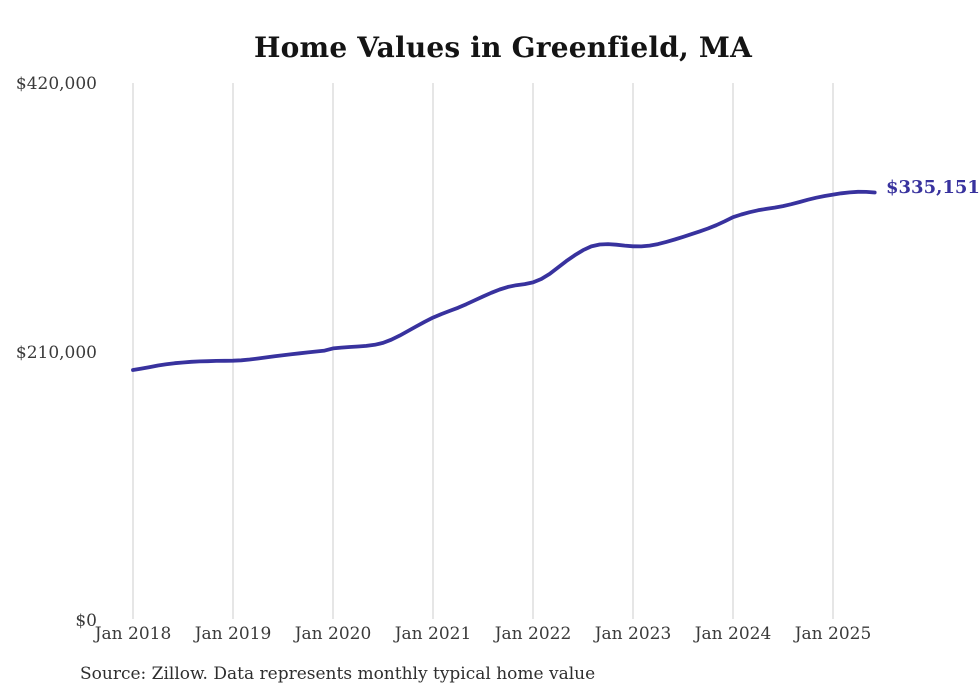 Image resolution: width=980 pixels, height=699 pixels. I want to click on x-tick-label: Jan 2025, so click(833, 634).